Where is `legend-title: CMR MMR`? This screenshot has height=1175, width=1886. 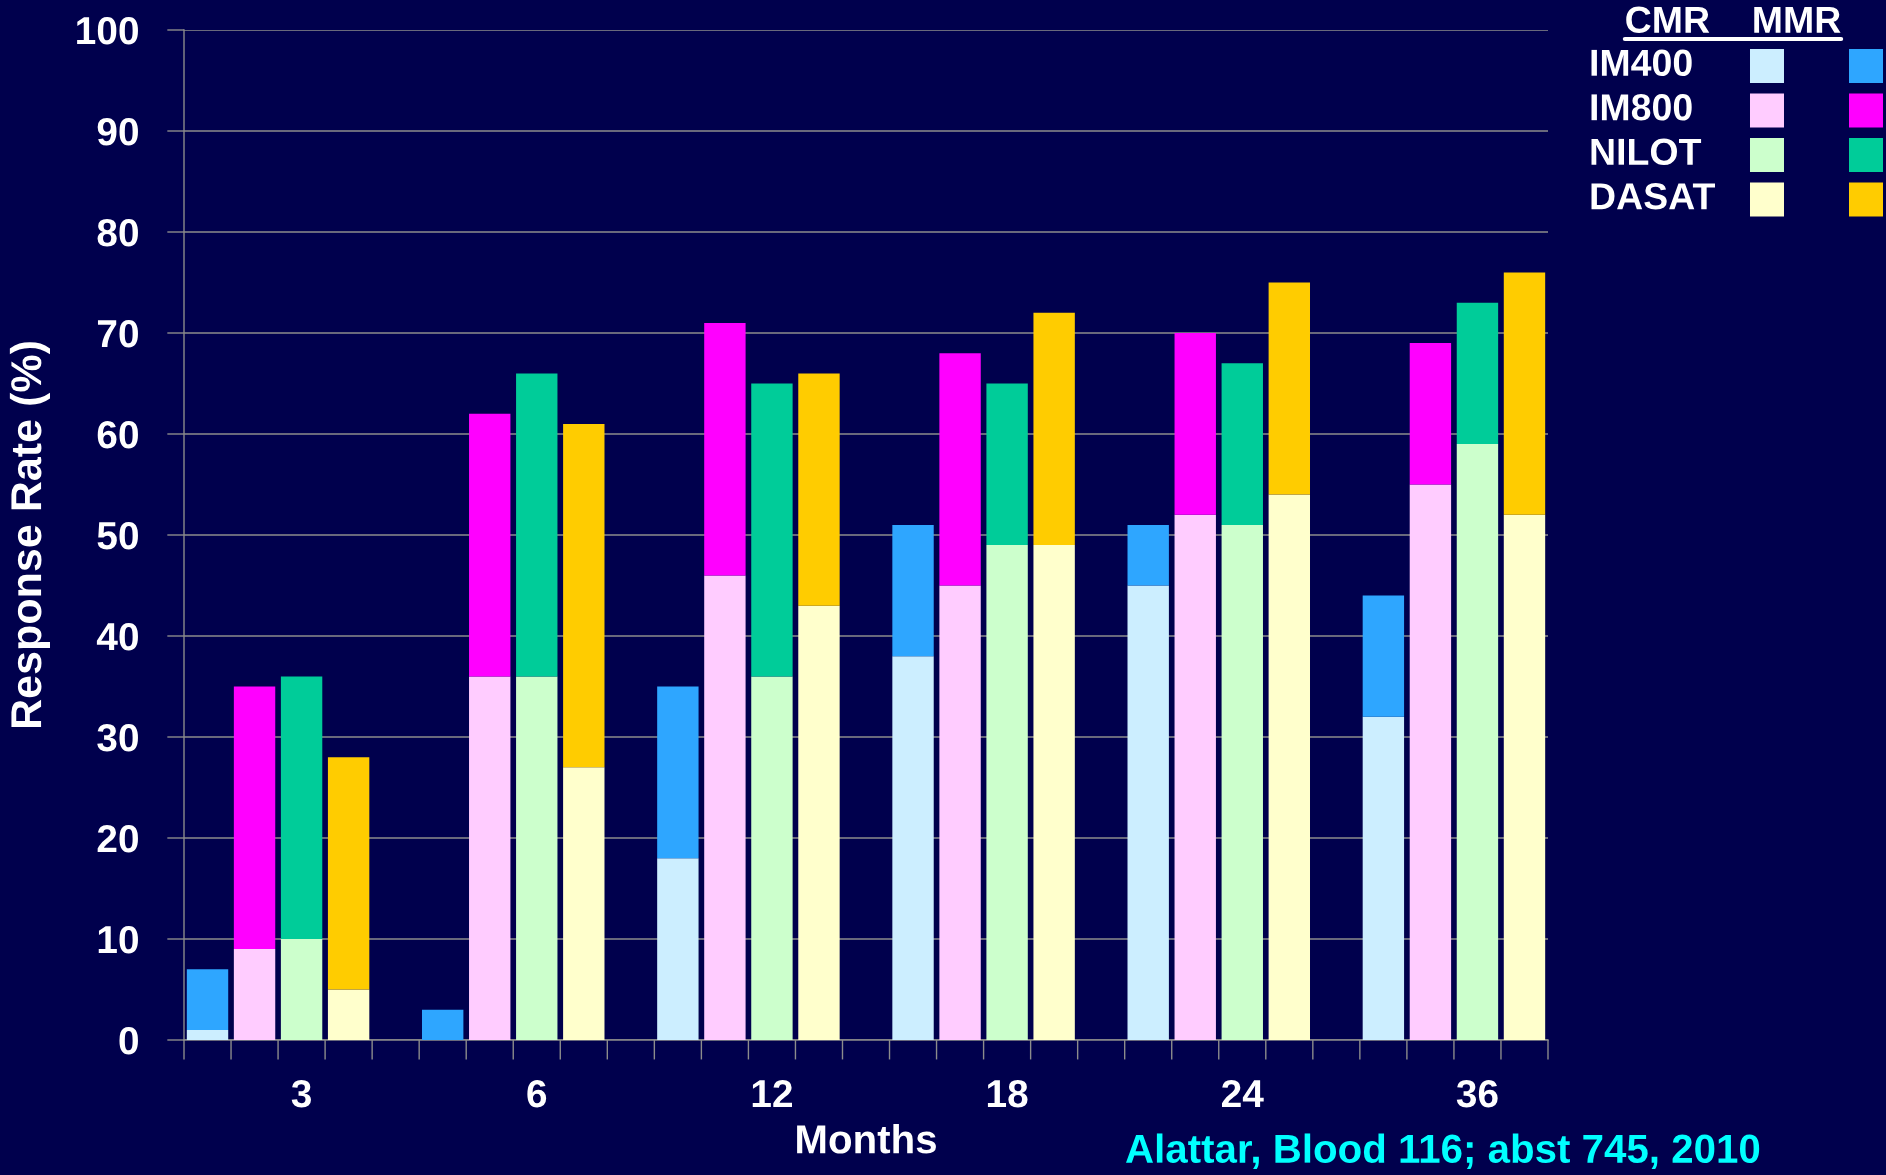
legend-title: CMR MMR is located at coordinates (1733, 20).